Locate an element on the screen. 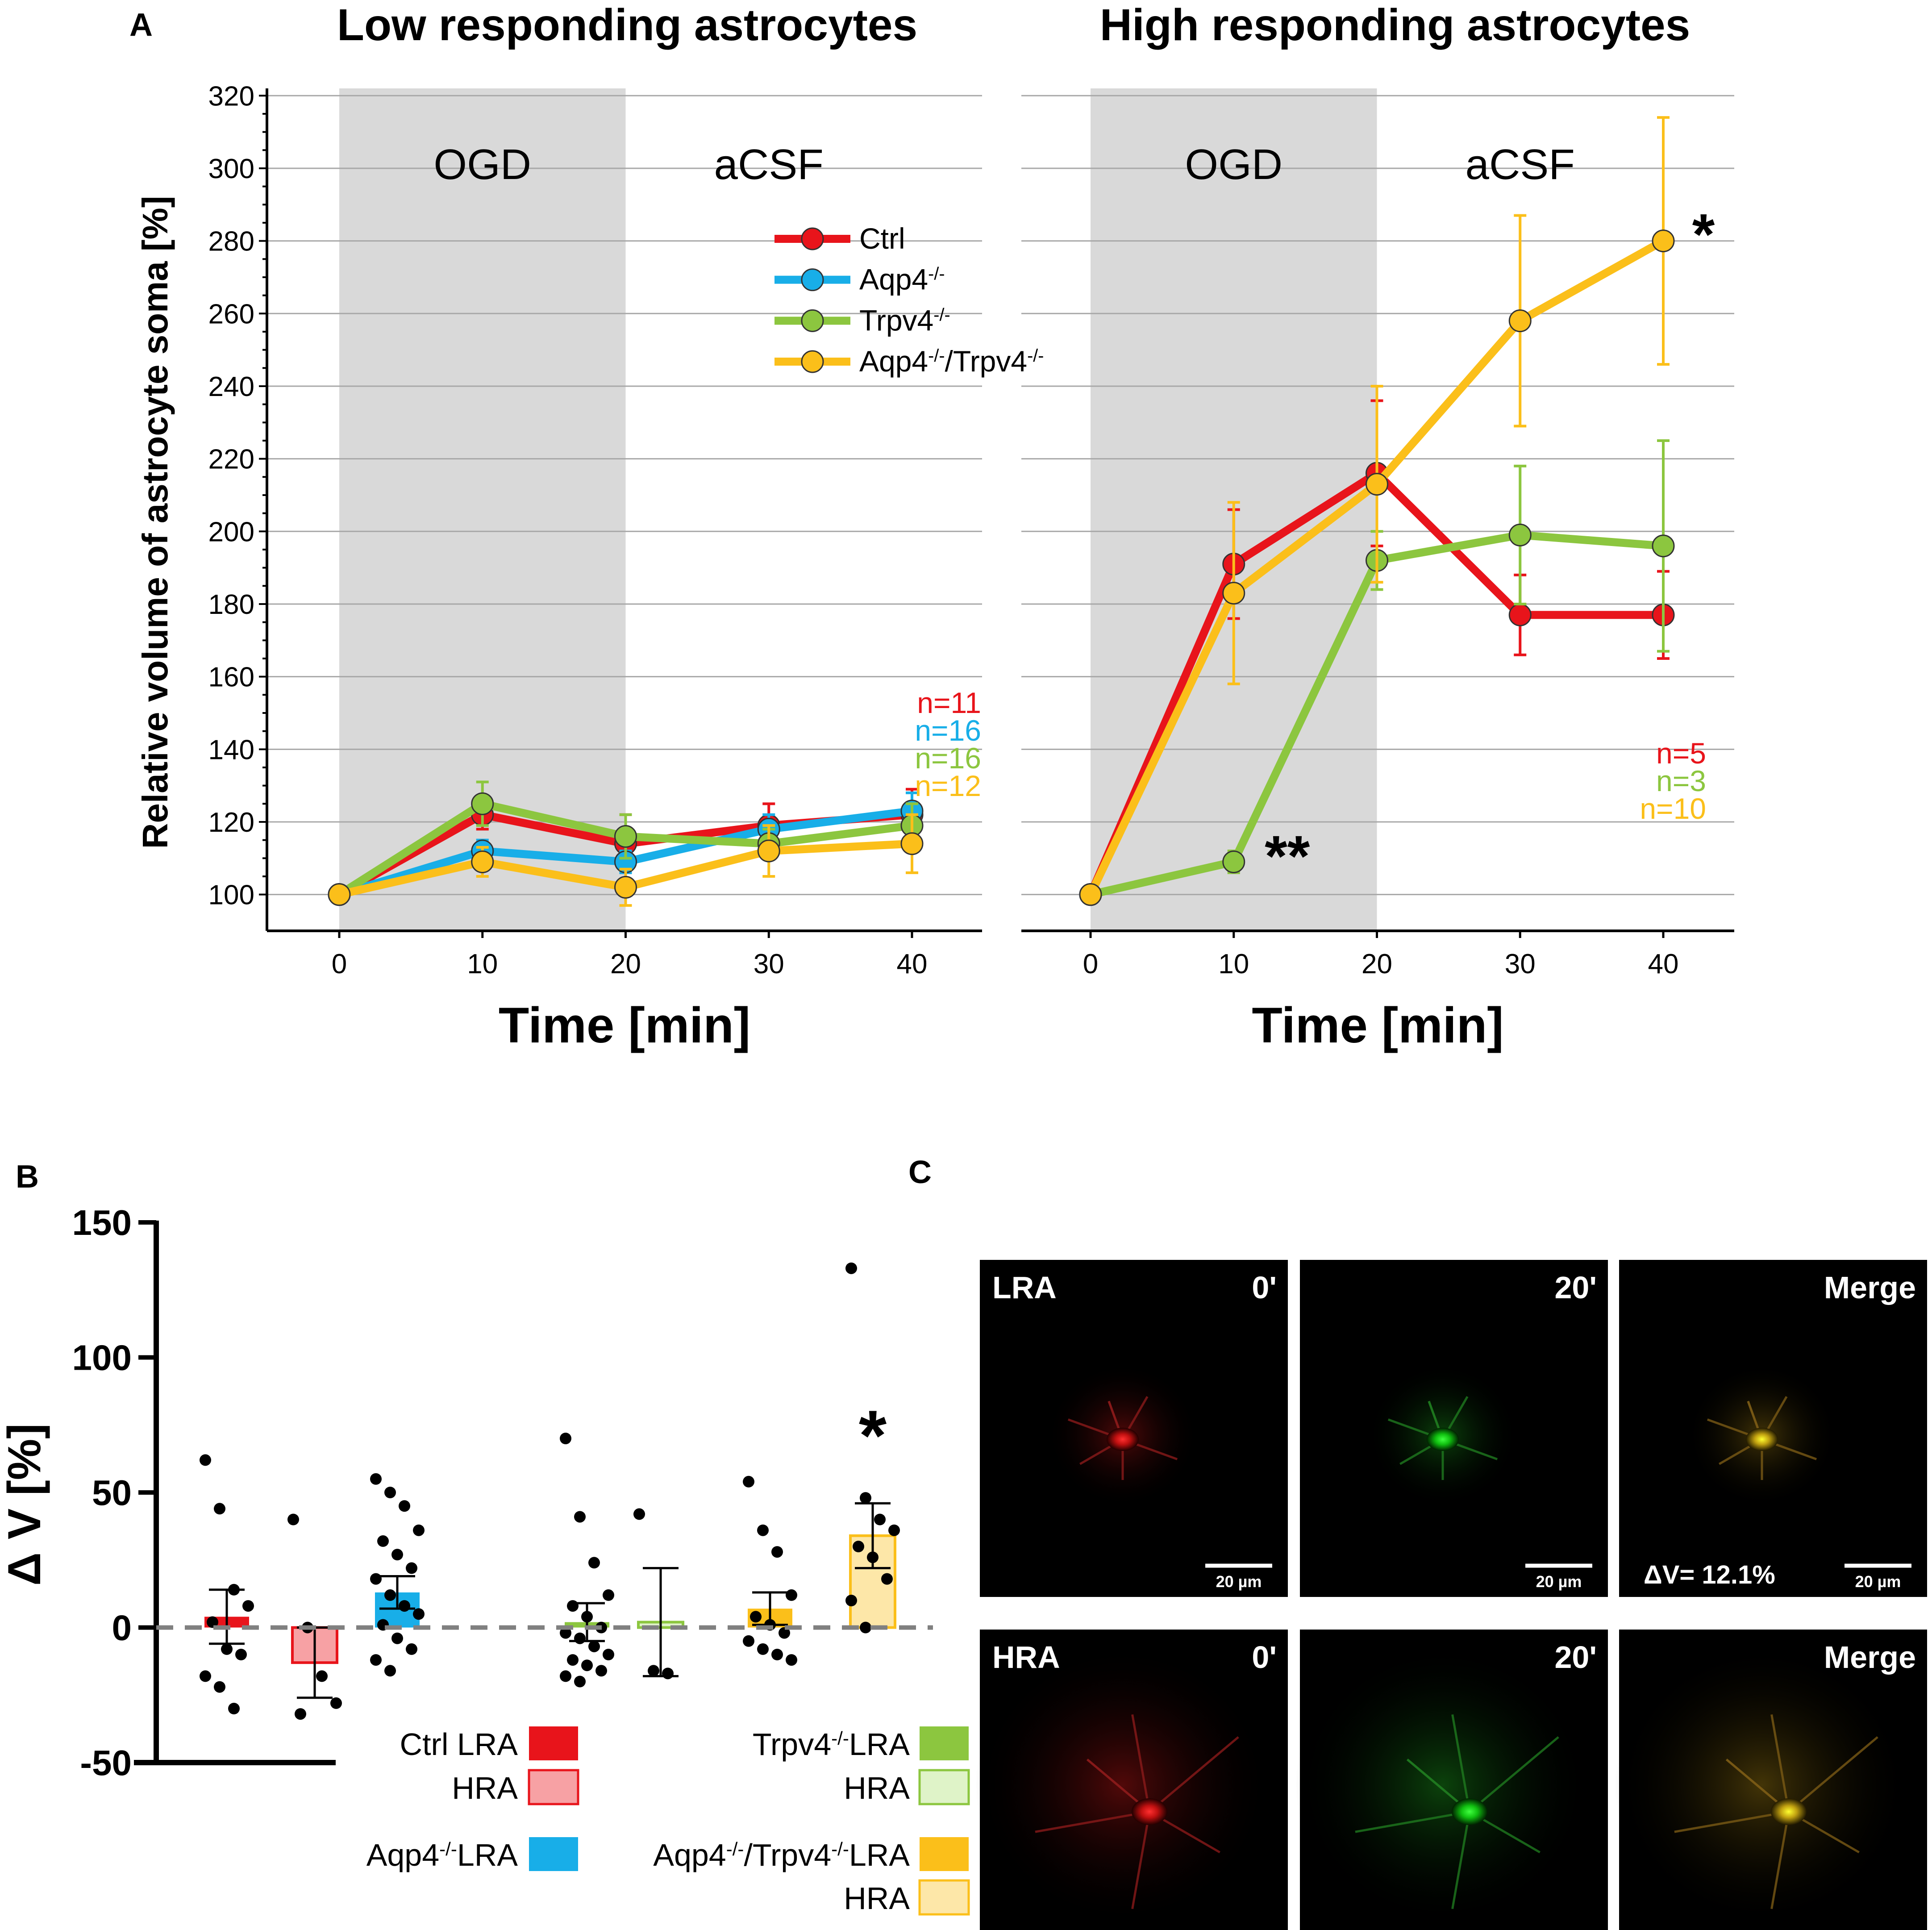 The width and height of the screenshot is (1932, 1930). y-tick-label: 160 is located at coordinates (231, 677).